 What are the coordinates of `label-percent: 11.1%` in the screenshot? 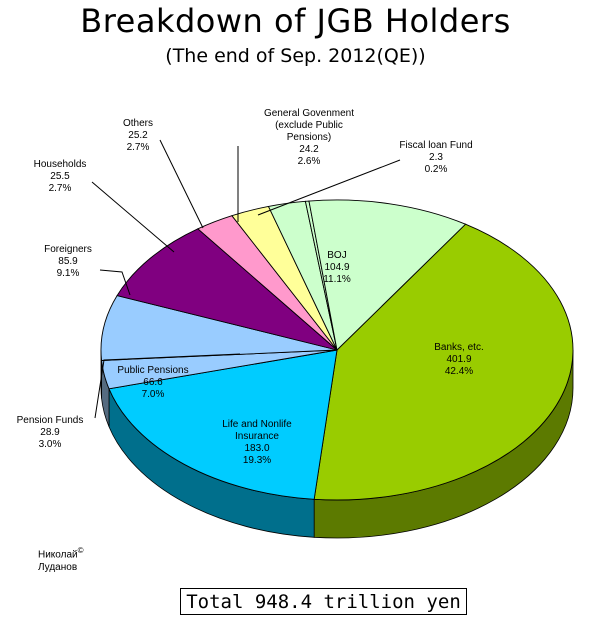 It's located at (337, 279).